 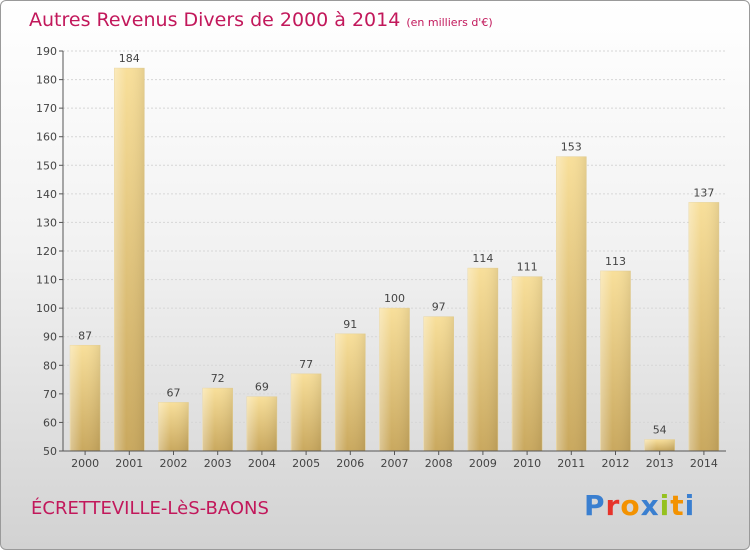 What do you see at coordinates (395, 463) in the screenshot?
I see `x-tick-label: 2007` at bounding box center [395, 463].